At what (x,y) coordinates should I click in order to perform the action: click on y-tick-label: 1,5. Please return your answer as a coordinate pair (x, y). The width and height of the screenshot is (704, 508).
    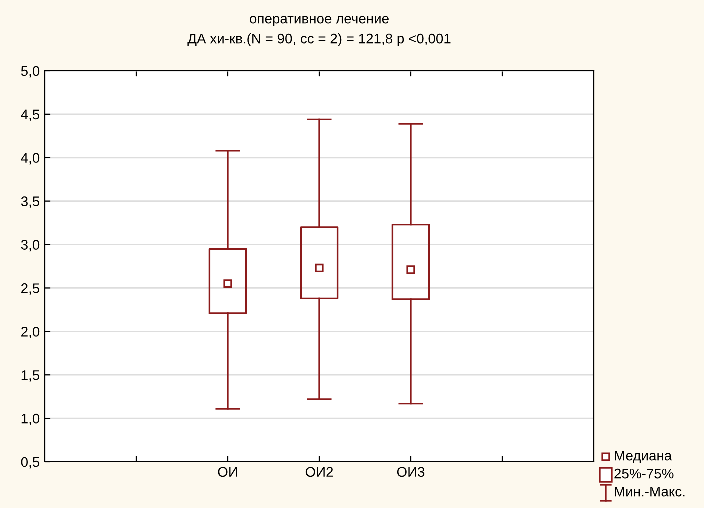
    Looking at the image, I should click on (31, 376).